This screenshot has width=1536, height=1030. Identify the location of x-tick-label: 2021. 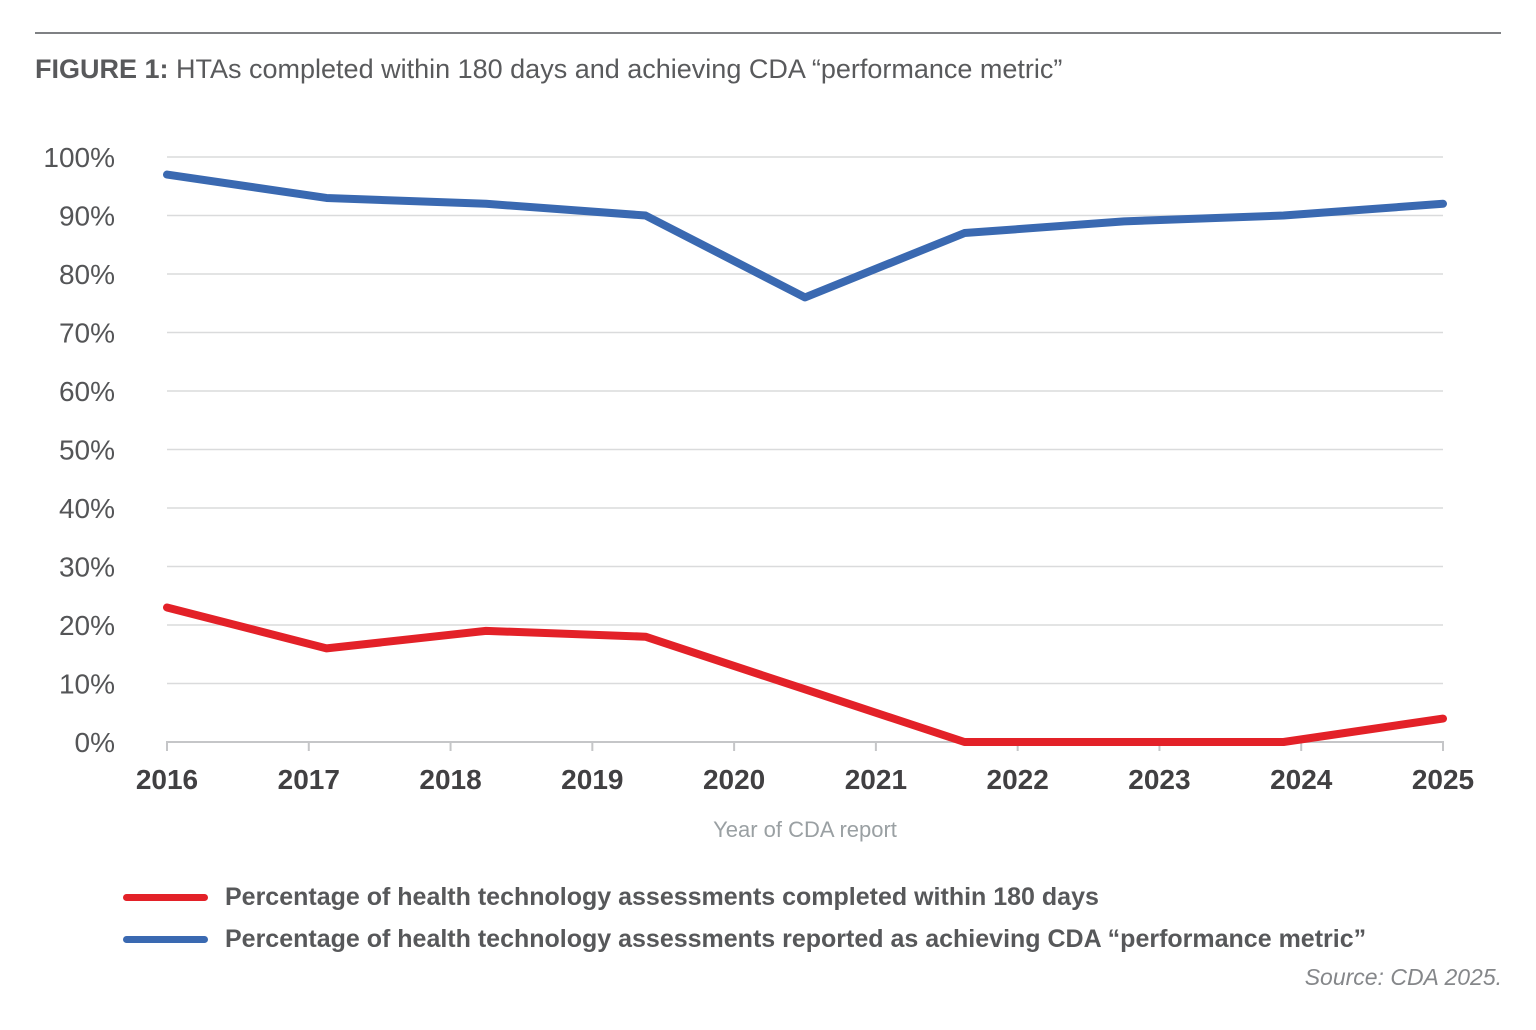
(876, 779).